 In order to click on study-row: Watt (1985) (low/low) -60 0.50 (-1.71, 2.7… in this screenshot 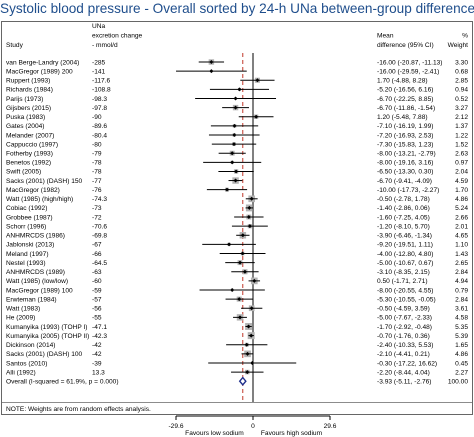, I will do `click(237, 281)`.